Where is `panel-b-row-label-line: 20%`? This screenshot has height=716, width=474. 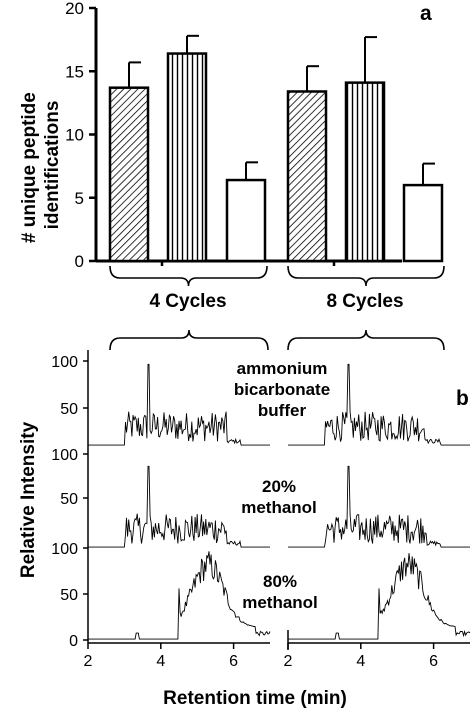 panel-b-row-label-line: 20% is located at coordinates (279, 486).